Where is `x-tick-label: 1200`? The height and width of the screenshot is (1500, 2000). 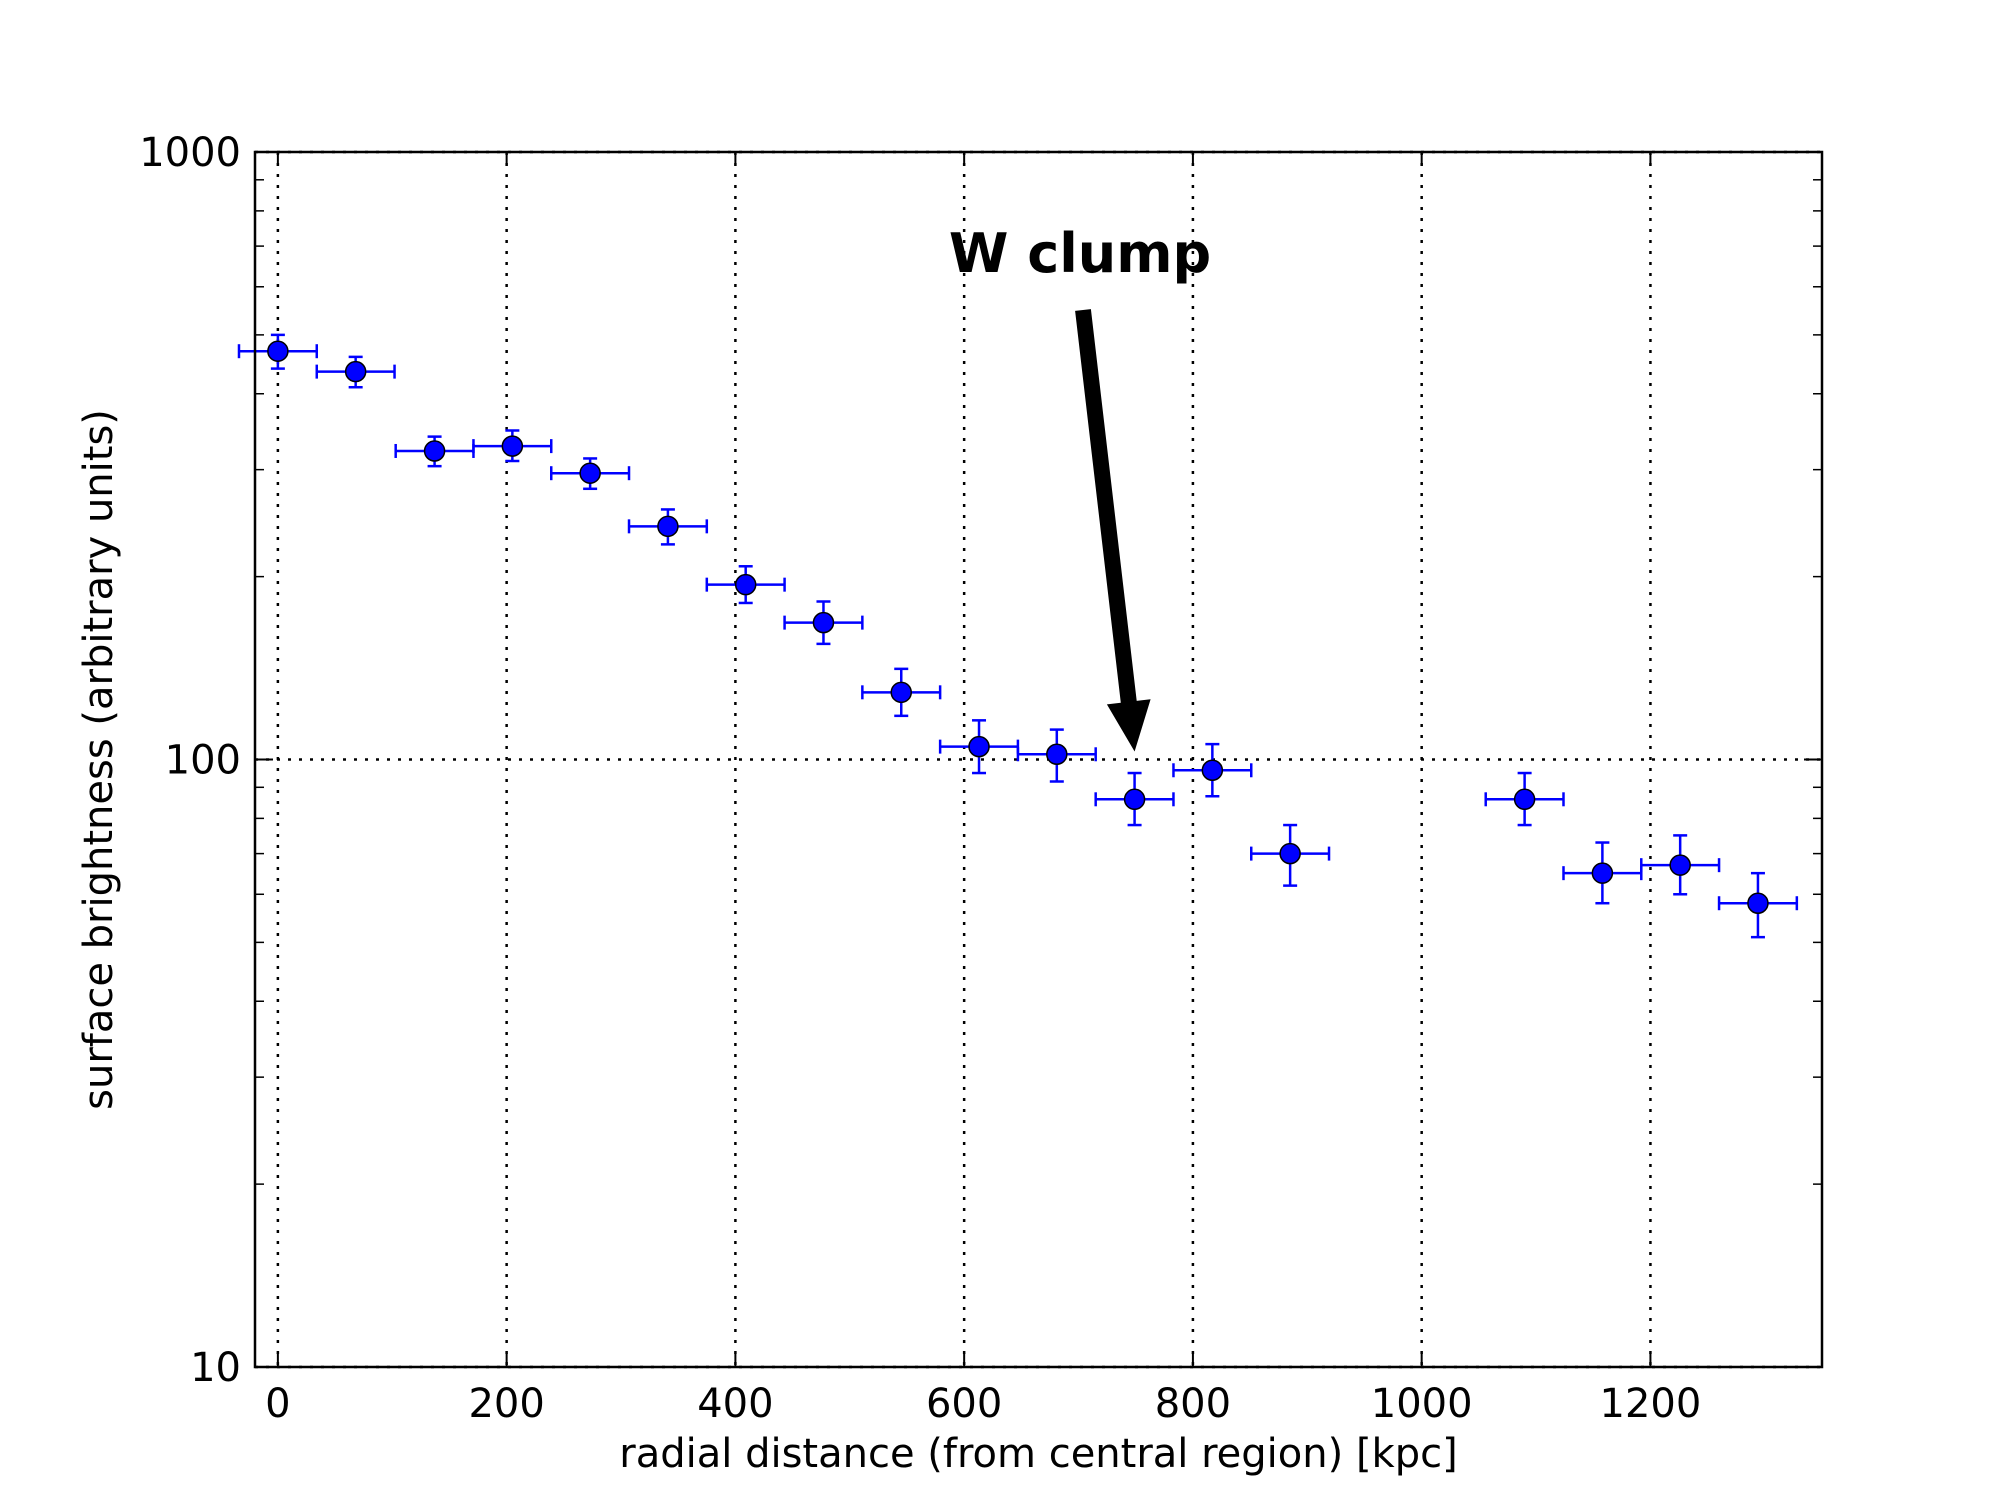 x-tick-label: 1200 is located at coordinates (1651, 1404).